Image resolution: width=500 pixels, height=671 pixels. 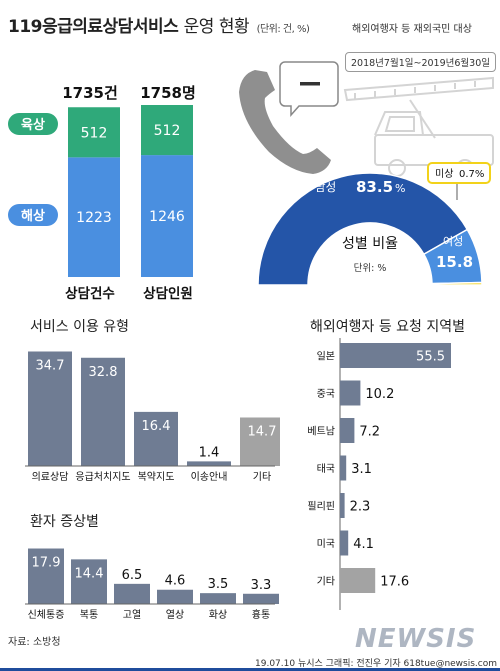 What do you see at coordinates (326, 469) in the screenshot?
I see `tick-label: 태국` at bounding box center [326, 469].